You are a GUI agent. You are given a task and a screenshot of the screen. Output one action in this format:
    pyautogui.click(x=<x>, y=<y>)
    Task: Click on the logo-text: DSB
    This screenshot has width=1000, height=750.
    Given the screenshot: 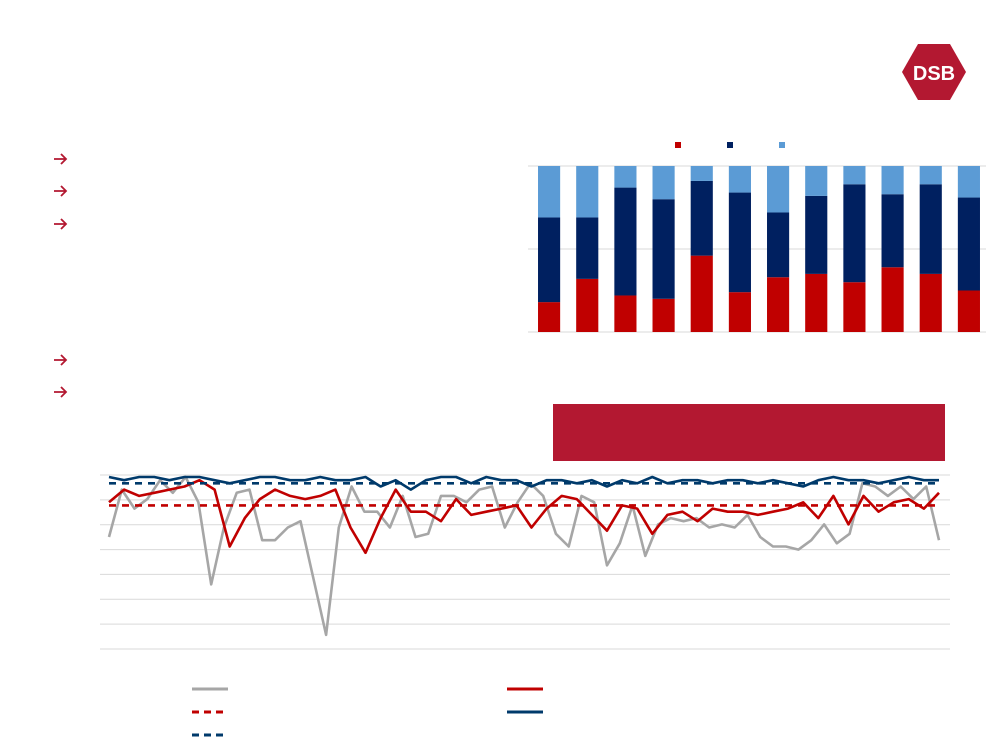 What is the action you would take?
    pyautogui.click(x=934, y=74)
    